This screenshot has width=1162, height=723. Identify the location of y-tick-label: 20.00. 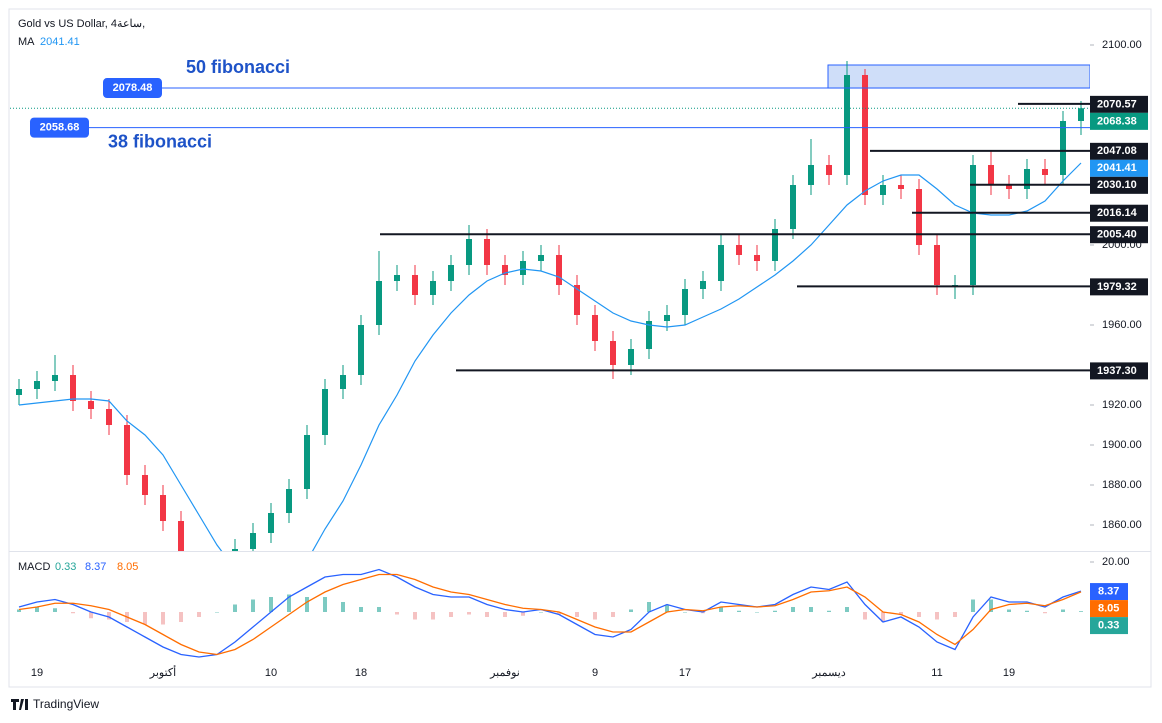
(1116, 562).